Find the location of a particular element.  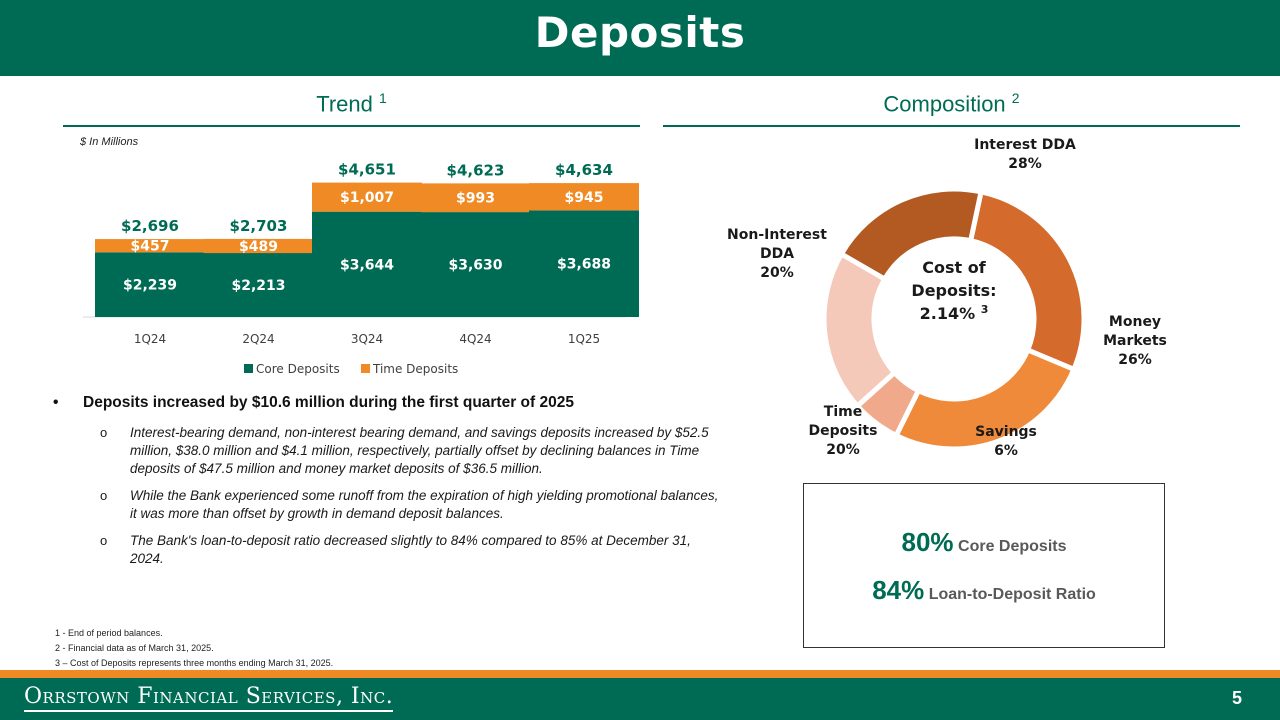

core-value-label: $3,688 is located at coordinates (584, 265).